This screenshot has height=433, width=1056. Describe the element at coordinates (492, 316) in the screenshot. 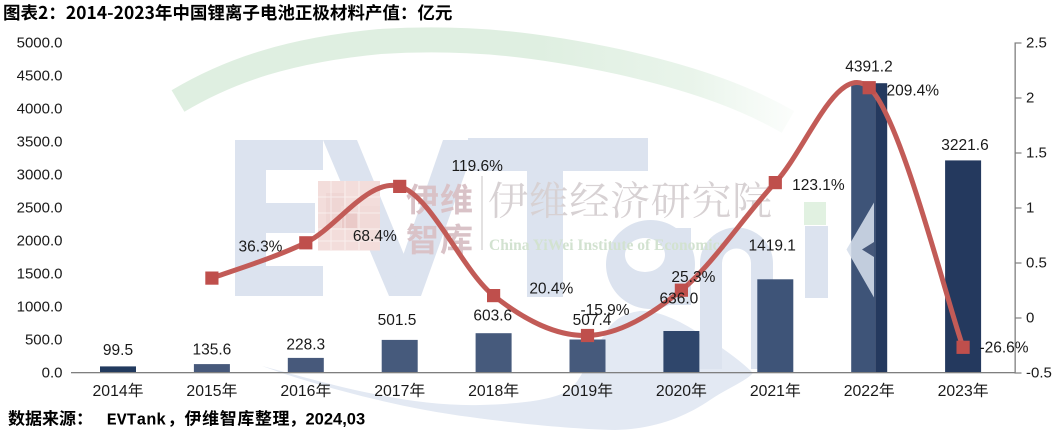

I see `svg-text: 603.6` at that location.